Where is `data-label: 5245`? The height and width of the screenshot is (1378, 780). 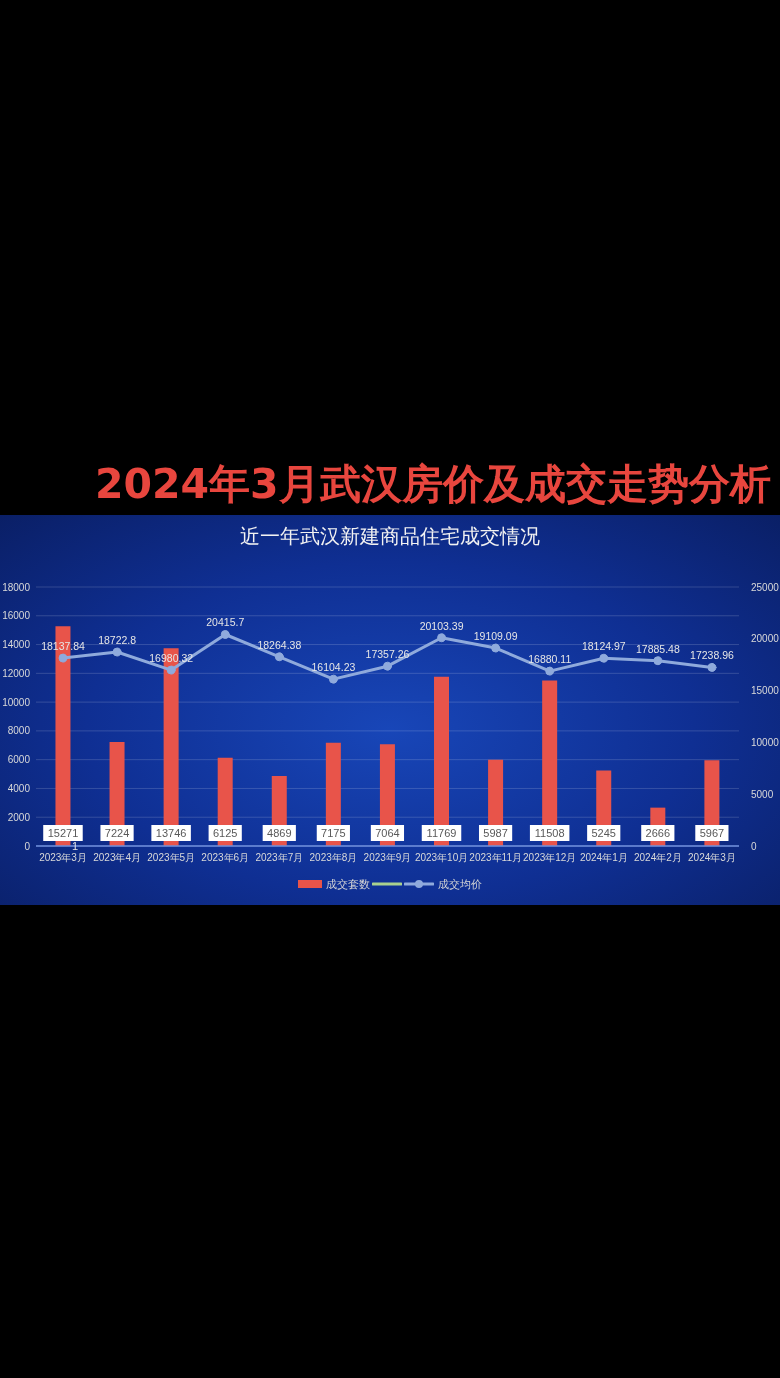
data-label: 5245 is located at coordinates (603, 833).